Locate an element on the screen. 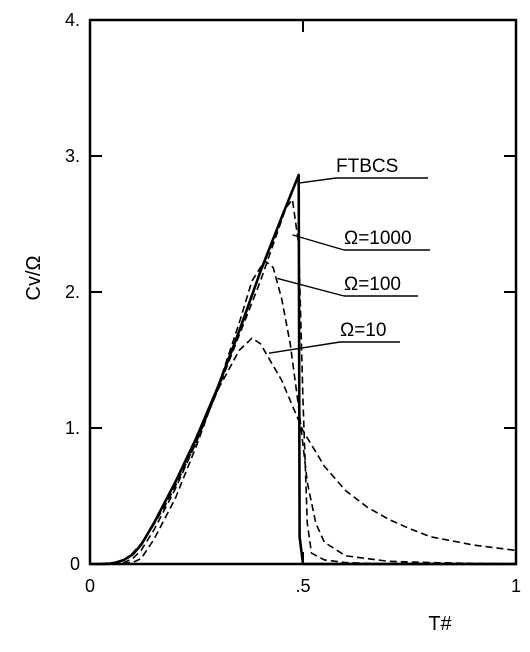 The width and height of the screenshot is (530, 652). y-tick-label: 3. is located at coordinates (72, 156).